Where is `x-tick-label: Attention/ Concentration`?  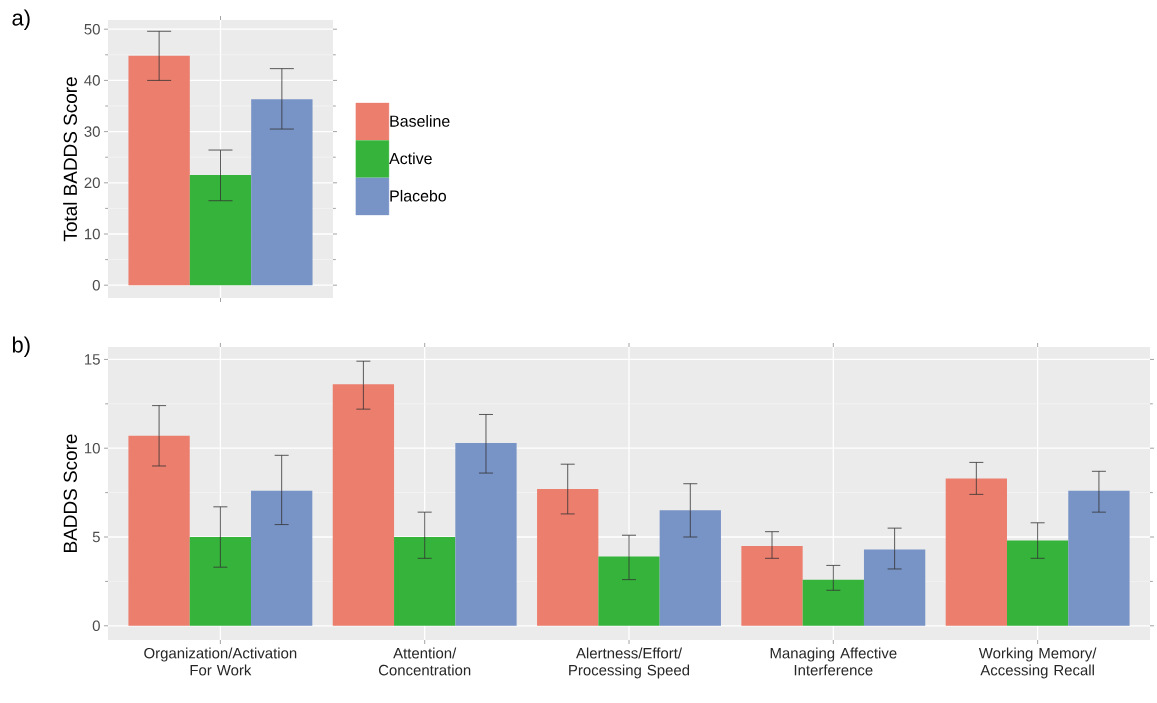 x-tick-label: Attention/ Concentration is located at coordinates (424, 661).